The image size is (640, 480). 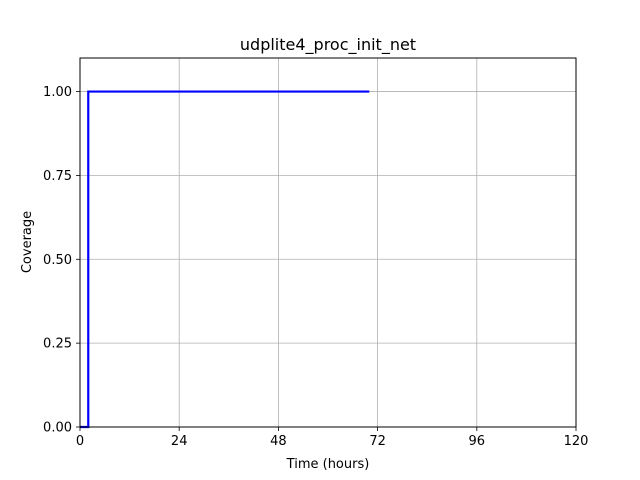 What do you see at coordinates (57, 428) in the screenshot?
I see `y-tick-label: 0.00` at bounding box center [57, 428].